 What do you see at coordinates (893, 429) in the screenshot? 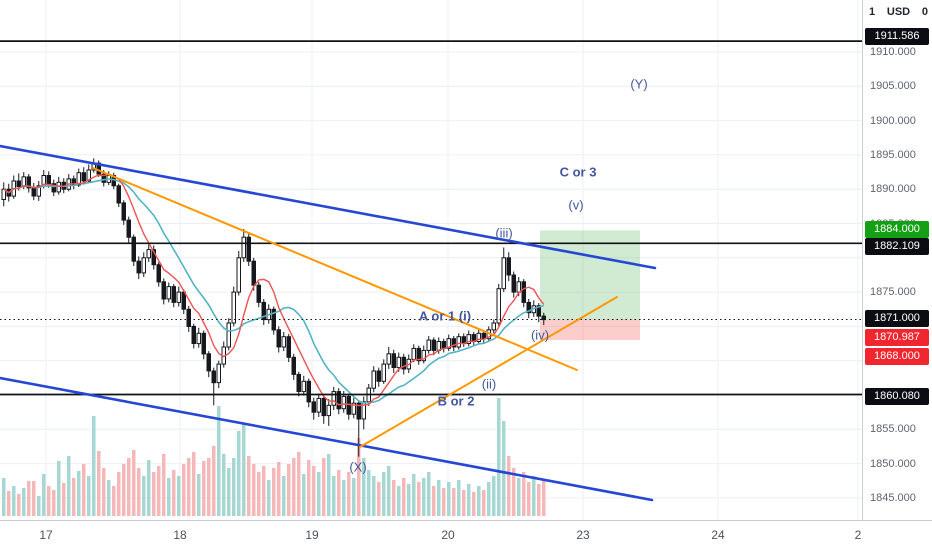
I see `price-tick: 1855.000` at bounding box center [893, 429].